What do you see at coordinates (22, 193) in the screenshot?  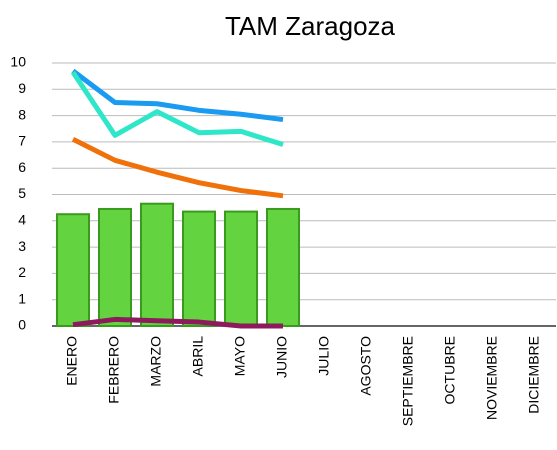 I see `y-tick-label: 5` at bounding box center [22, 193].